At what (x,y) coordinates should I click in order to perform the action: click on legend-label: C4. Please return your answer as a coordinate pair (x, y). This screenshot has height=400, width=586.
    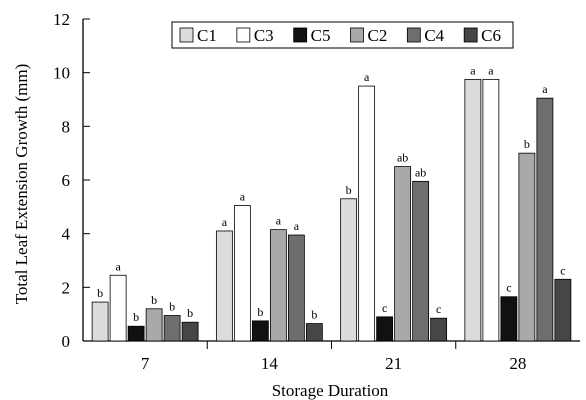
    Looking at the image, I should click on (434, 35).